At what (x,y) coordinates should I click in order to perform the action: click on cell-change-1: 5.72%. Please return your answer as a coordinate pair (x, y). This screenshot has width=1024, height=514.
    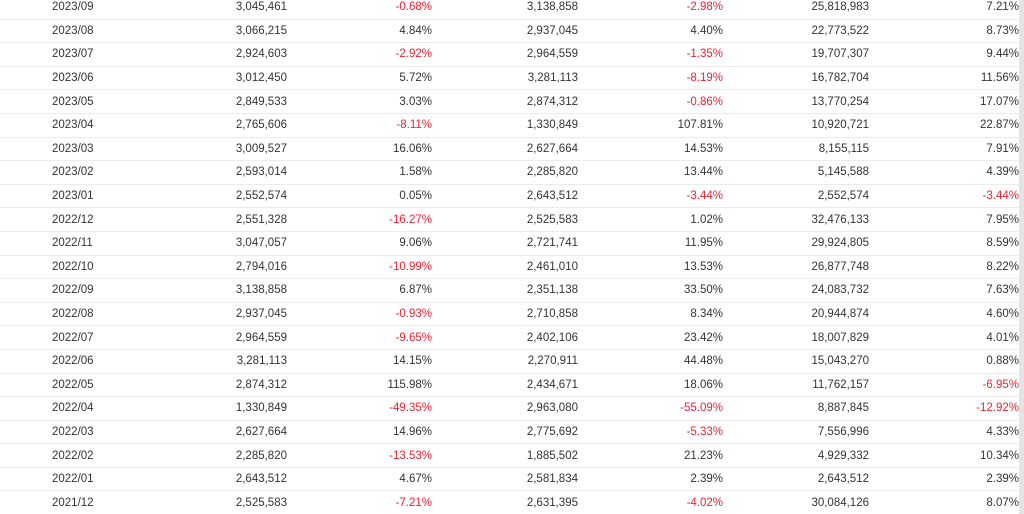
    Looking at the image, I should click on (359, 78).